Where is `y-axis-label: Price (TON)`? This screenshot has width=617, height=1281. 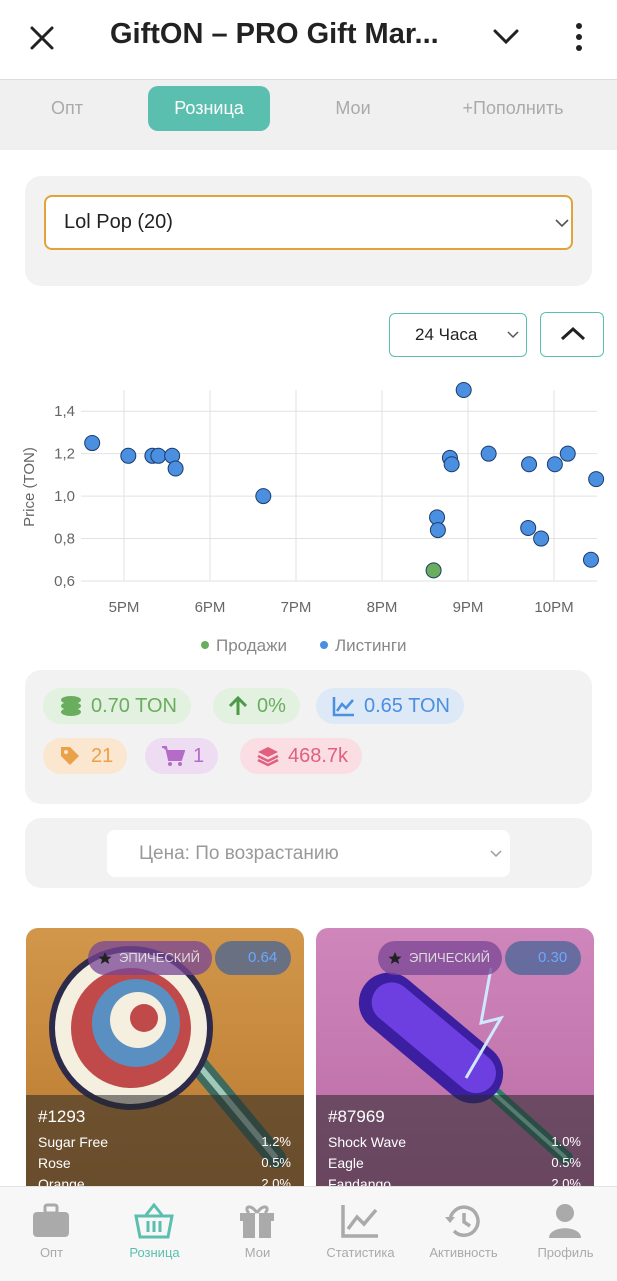
y-axis-label: Price (TON) is located at coordinates (29, 487).